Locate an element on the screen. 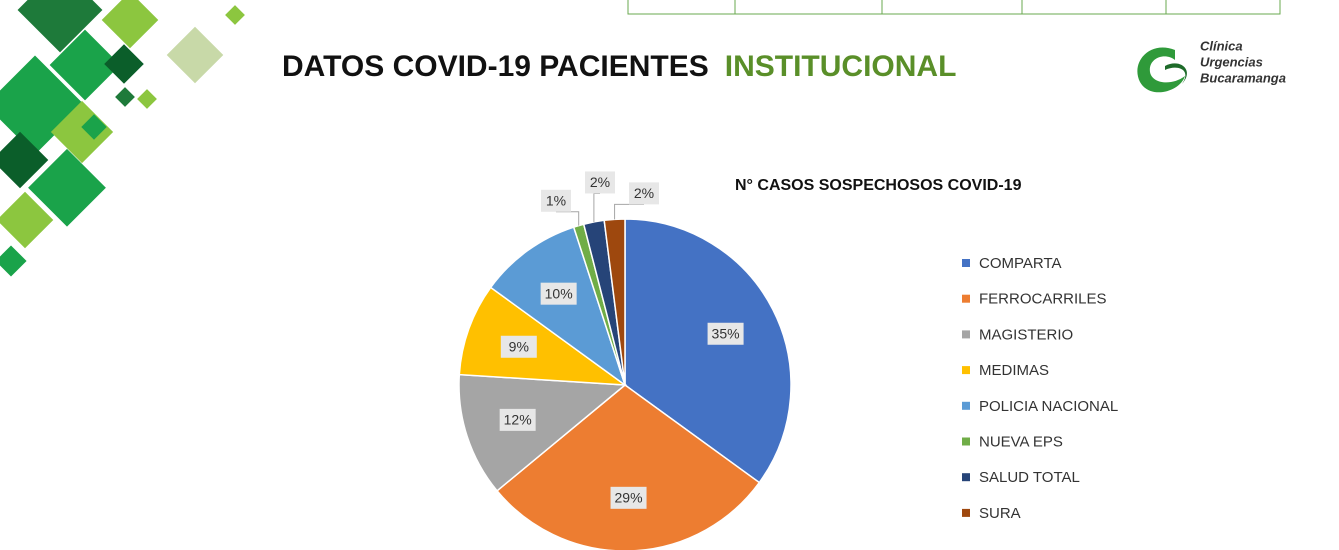 This screenshot has height=550, width=1339. logo: Clínica Urgencias Bucaramanga is located at coordinates (1211, 65).